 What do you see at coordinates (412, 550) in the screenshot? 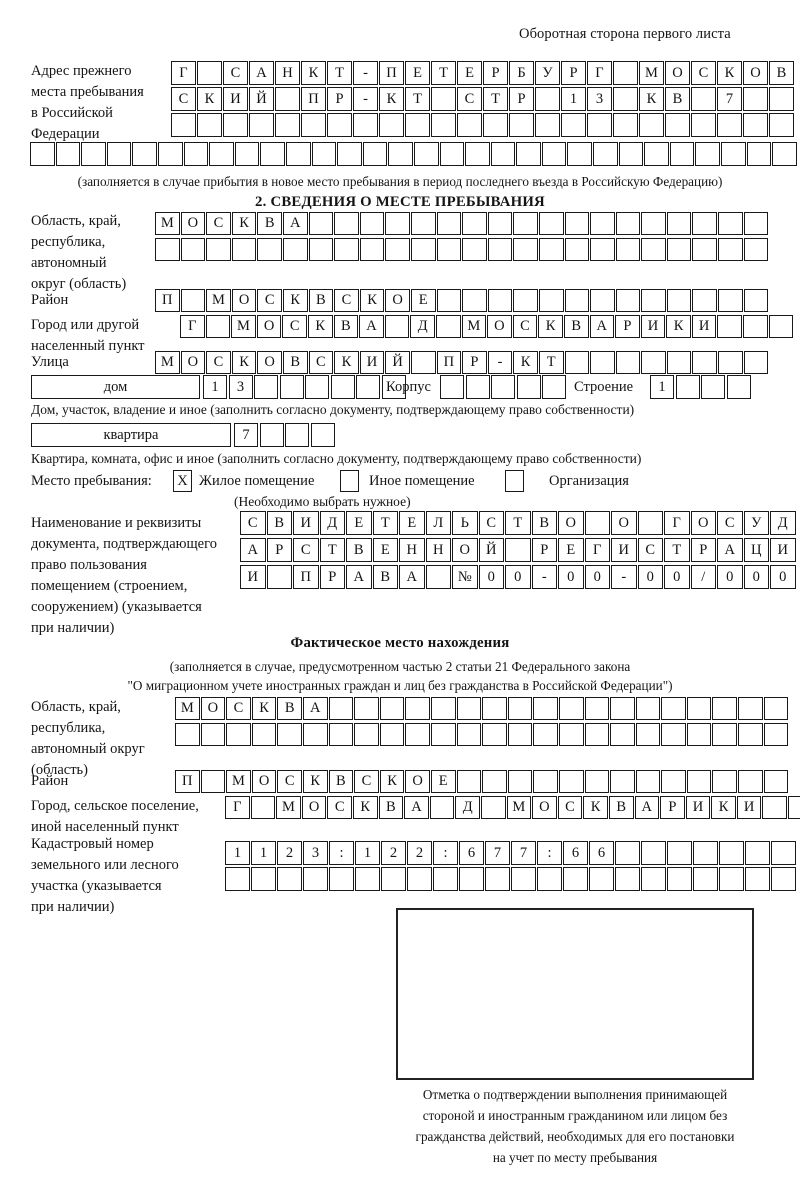
I see `char-cell: Н` at bounding box center [412, 550].